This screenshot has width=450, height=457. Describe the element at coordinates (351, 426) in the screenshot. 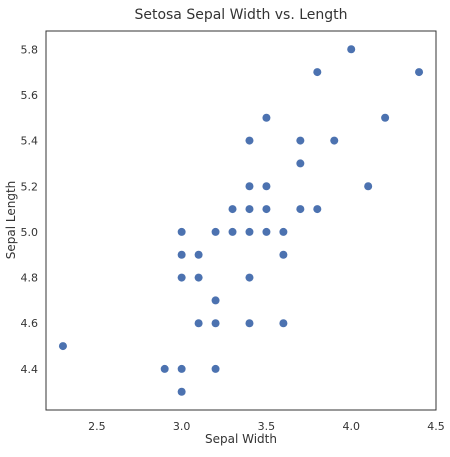

I see `x-tick-label: 4.0` at that location.